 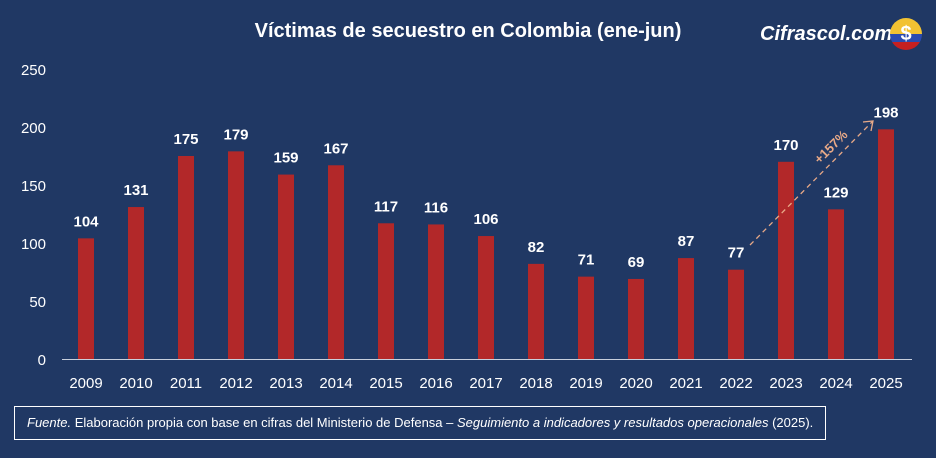 I want to click on y-tick-label: 250, so click(x=33, y=70).